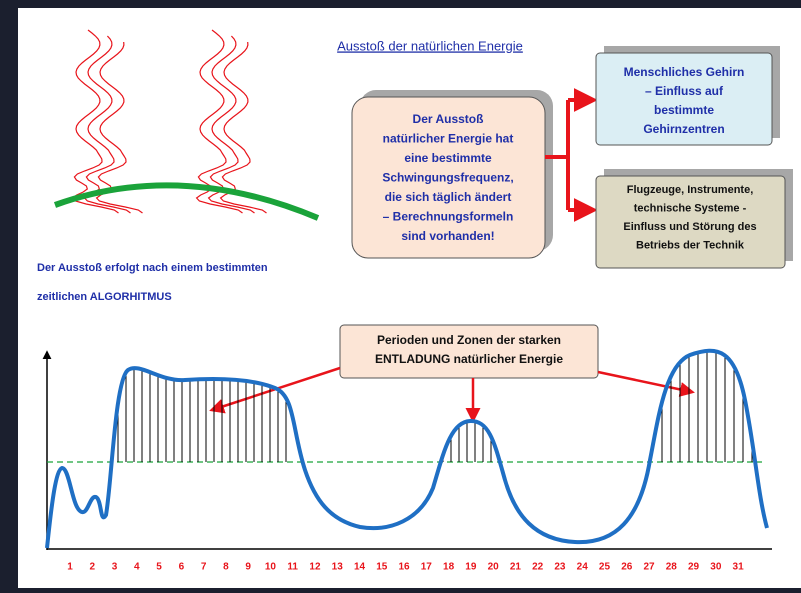  Describe the element at coordinates (739, 567) in the screenshot. I see `day-label: 31` at that location.